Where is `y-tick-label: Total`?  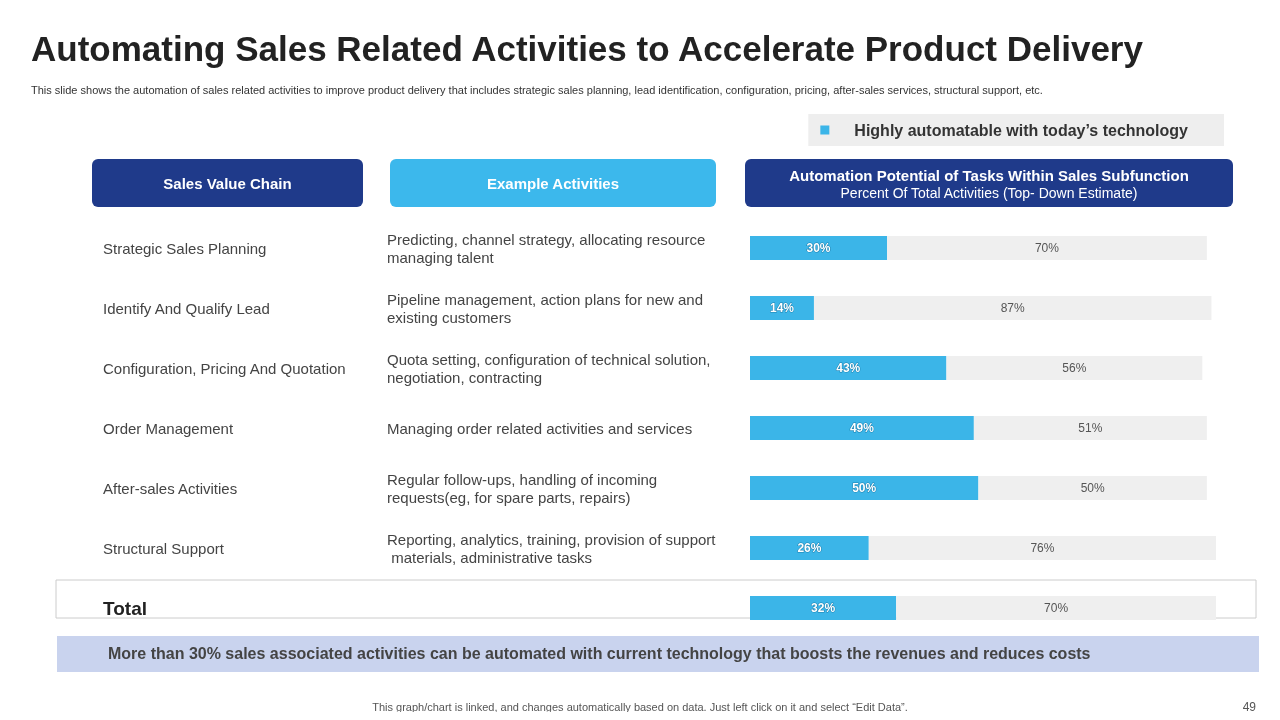
y-tick-label: Total is located at coordinates (125, 608).